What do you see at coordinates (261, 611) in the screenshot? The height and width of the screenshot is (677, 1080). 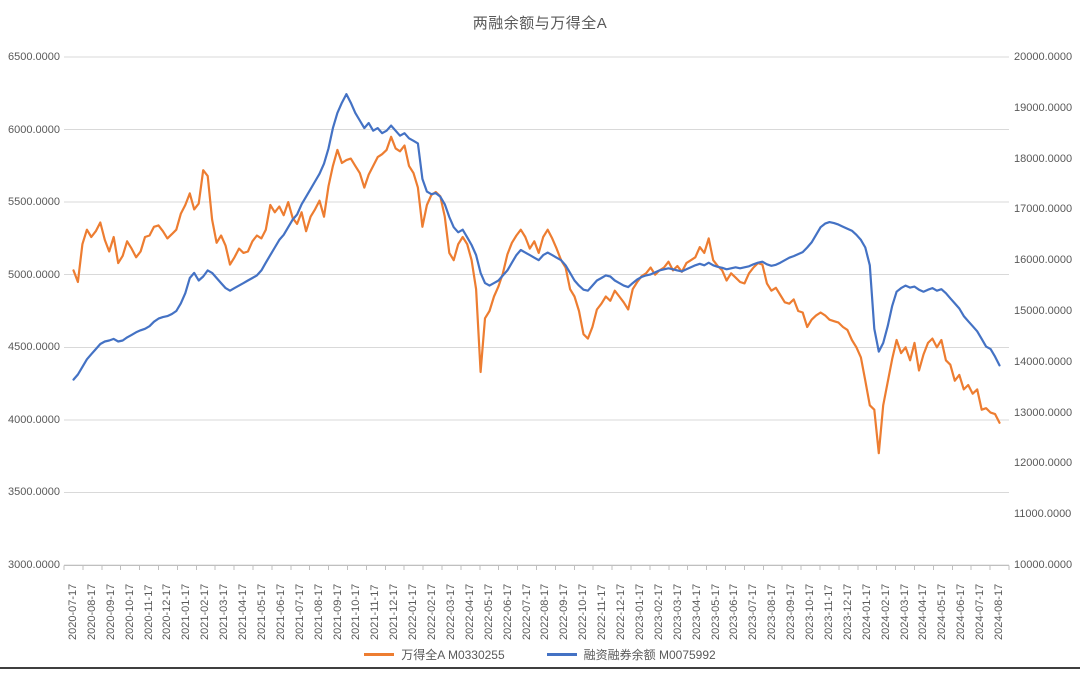 I see `date-axis-tick-label: 2021-05-17` at bounding box center [261, 611].